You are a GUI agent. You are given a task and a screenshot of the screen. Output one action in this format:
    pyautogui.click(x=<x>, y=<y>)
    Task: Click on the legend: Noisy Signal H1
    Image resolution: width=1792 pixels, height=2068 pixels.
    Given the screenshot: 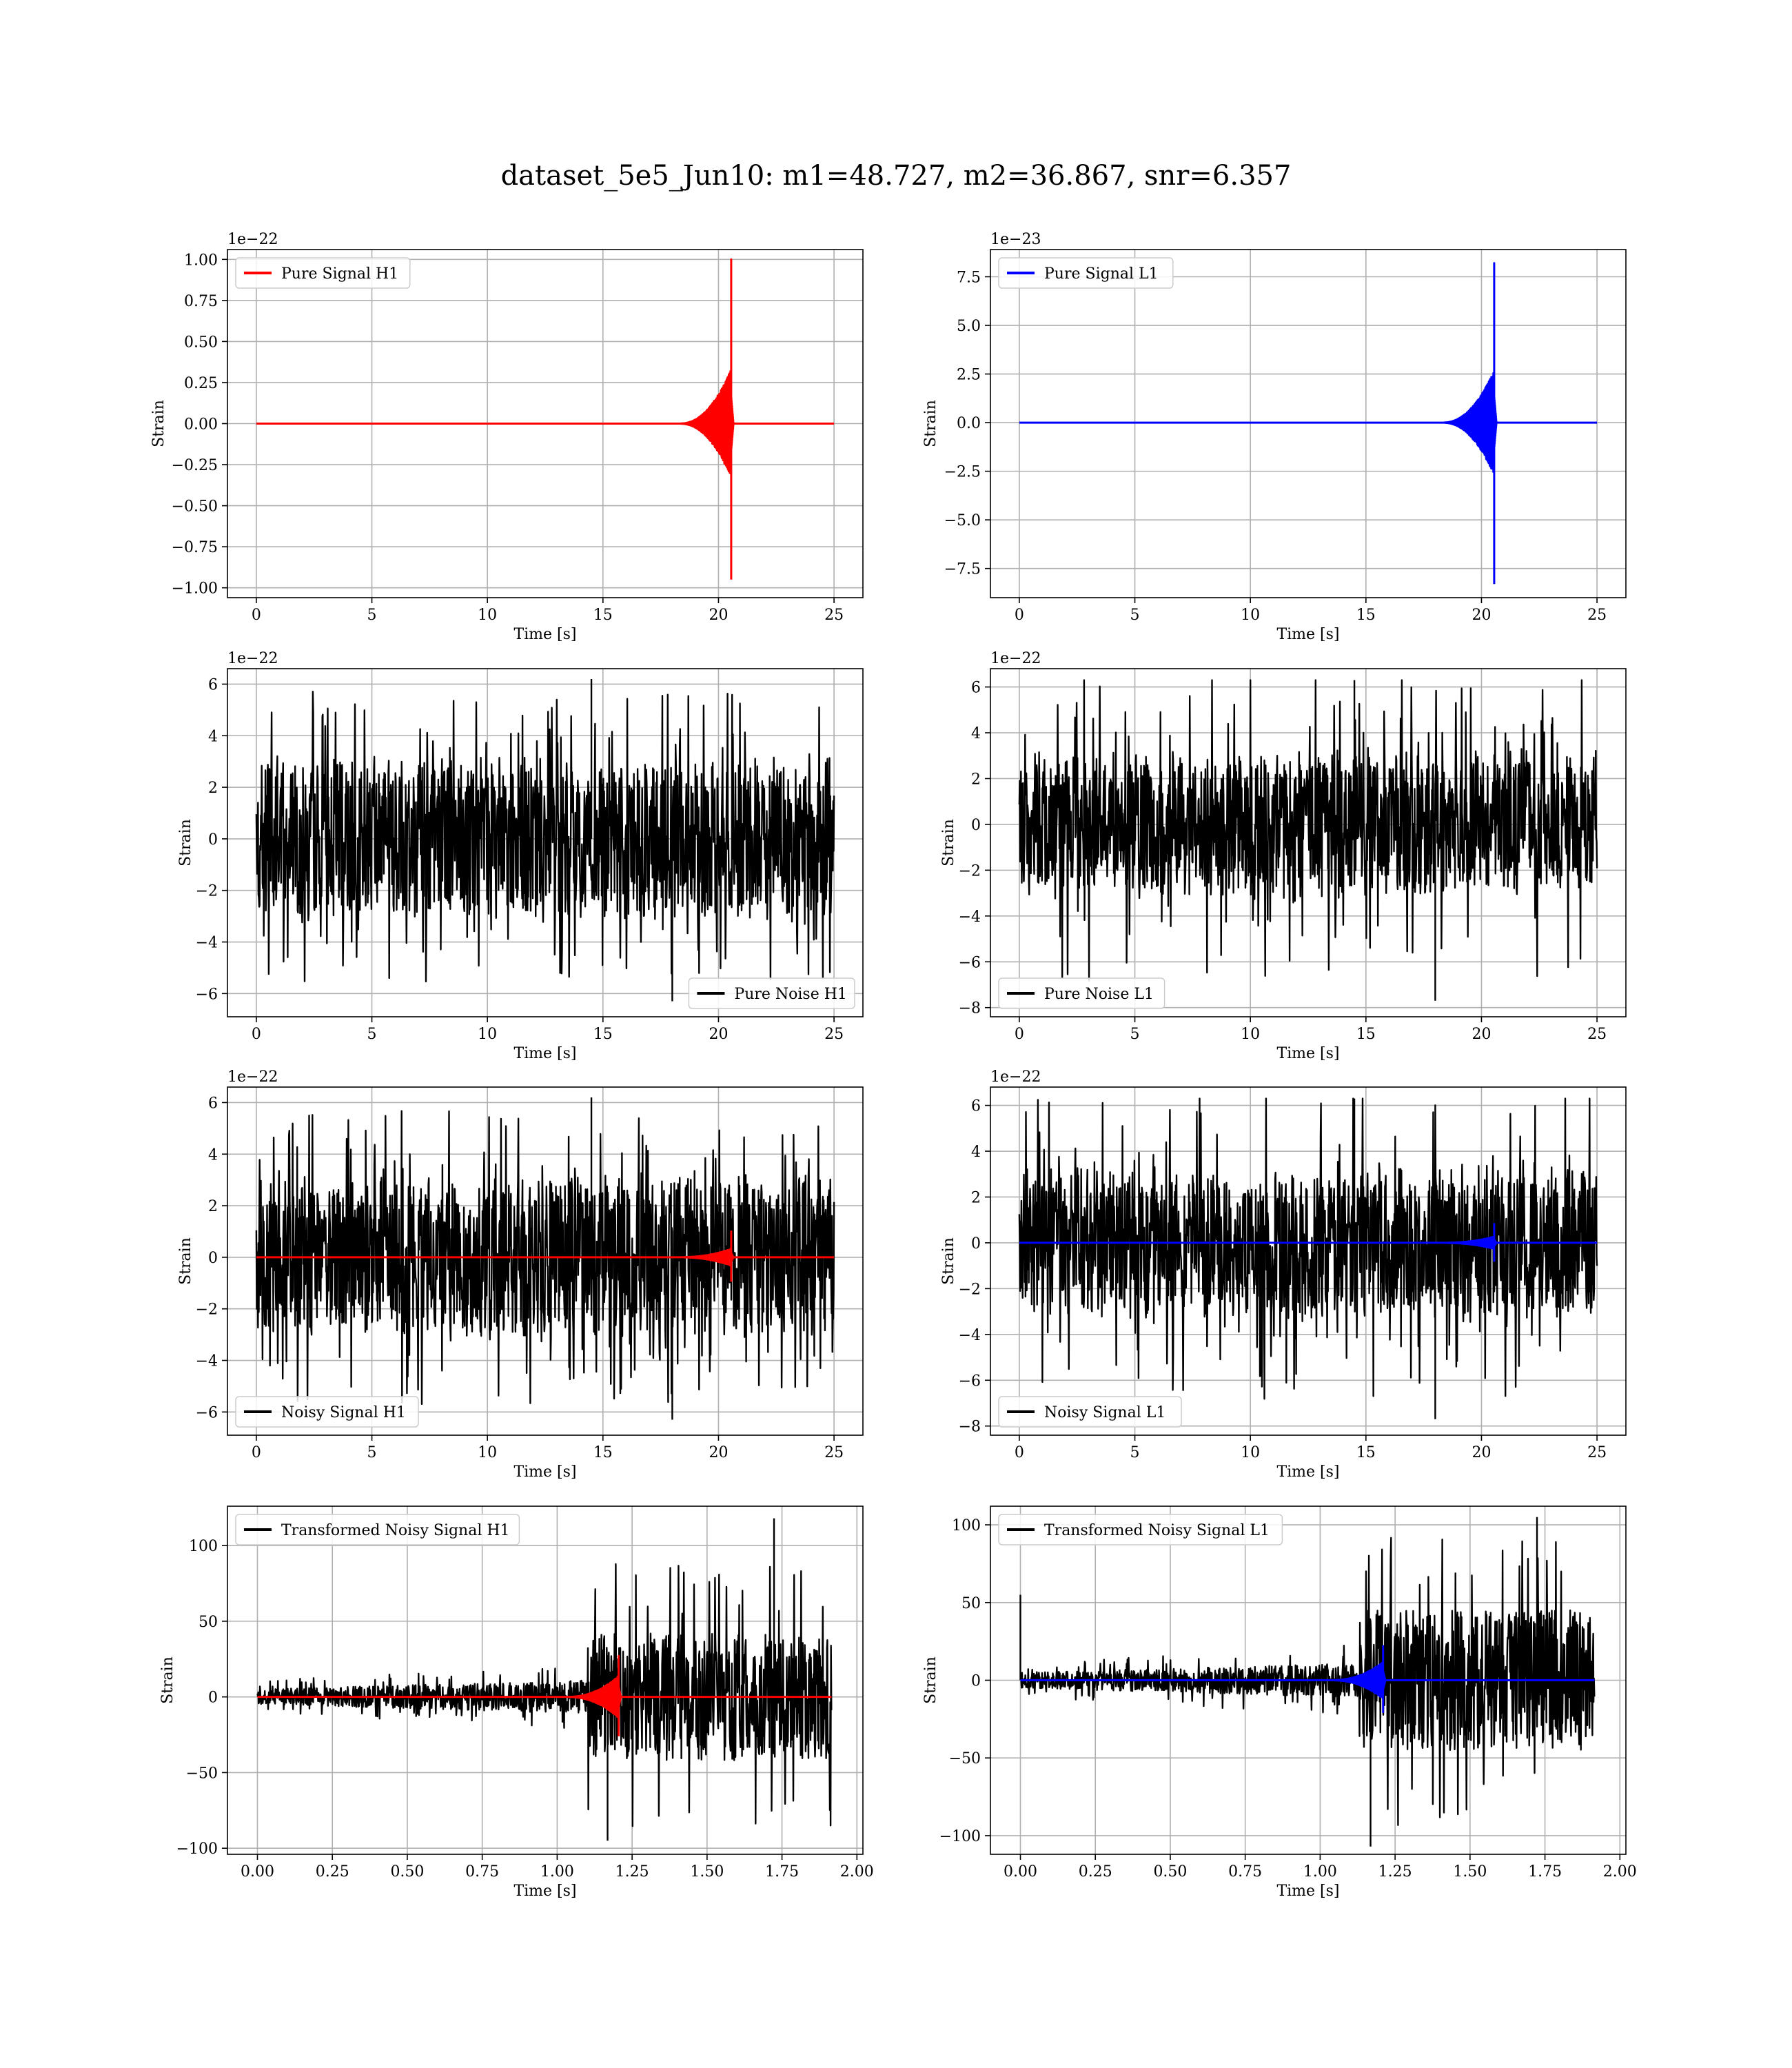 What is the action you would take?
    pyautogui.click(x=327, y=1412)
    